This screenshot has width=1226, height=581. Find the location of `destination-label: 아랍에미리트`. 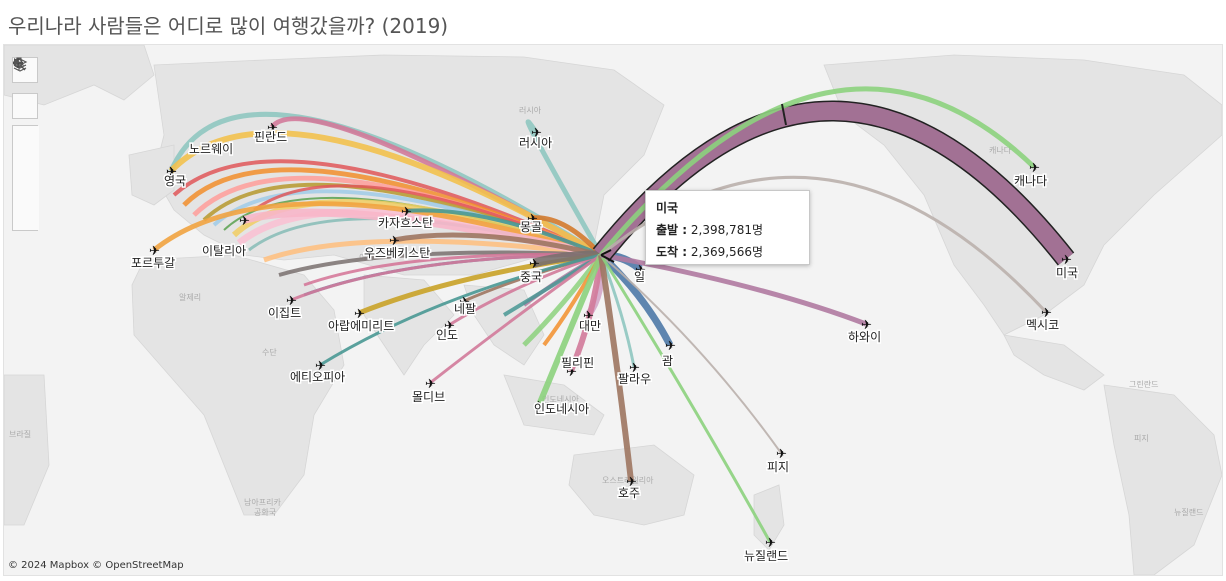

destination-label: 아랍에미리트 is located at coordinates (361, 326).